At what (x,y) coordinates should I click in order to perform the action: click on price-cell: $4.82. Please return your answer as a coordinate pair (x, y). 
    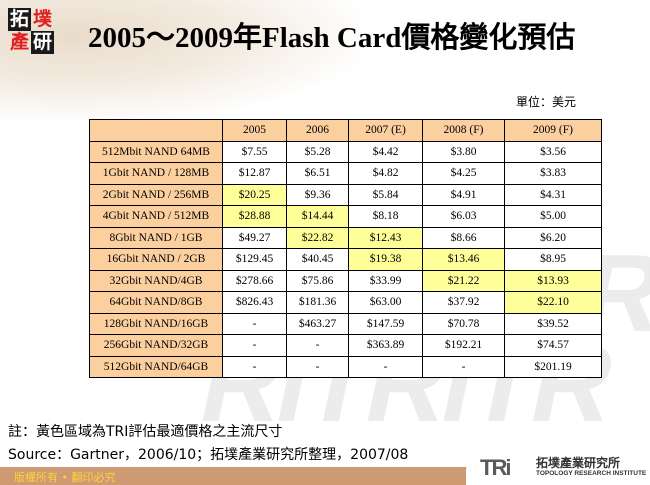
    Looking at the image, I should click on (385, 173).